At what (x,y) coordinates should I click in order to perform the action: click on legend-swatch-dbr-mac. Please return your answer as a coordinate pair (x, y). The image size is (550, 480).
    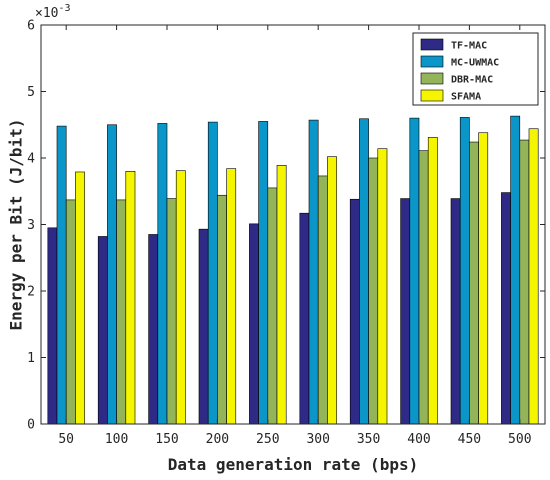
    Looking at the image, I should click on (432, 78).